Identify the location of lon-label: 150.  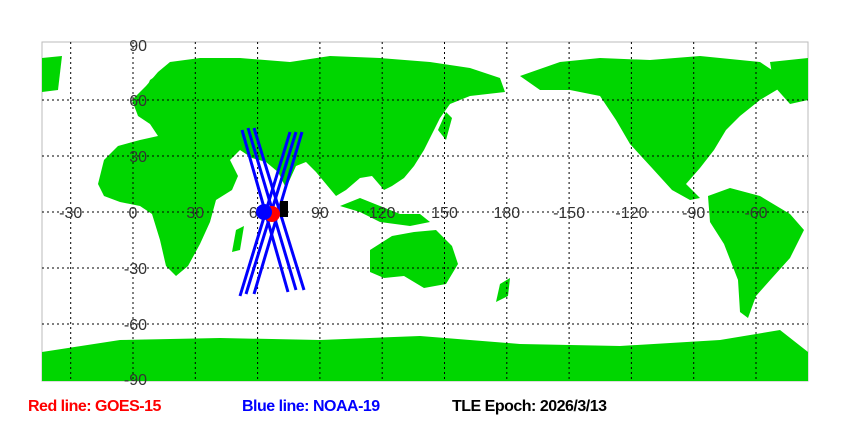
(444, 213).